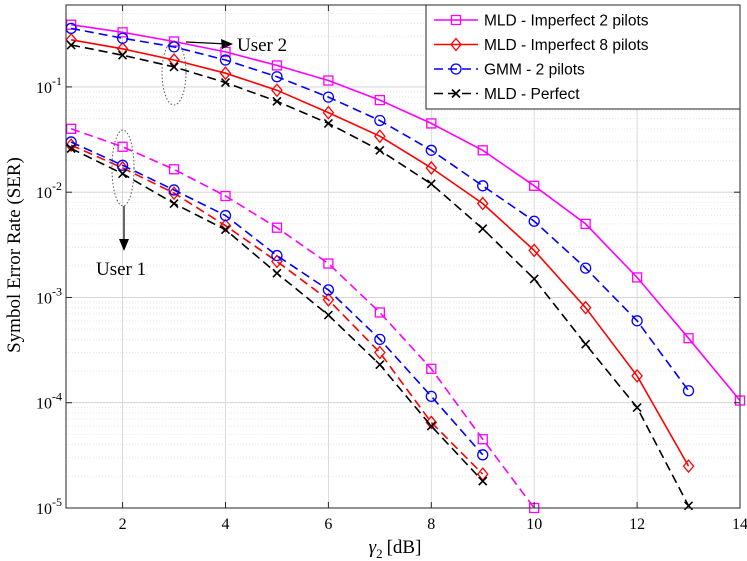 This screenshot has height=561, width=747. Describe the element at coordinates (227, 44) in the screenshot. I see `user-2-arrowhead` at that location.